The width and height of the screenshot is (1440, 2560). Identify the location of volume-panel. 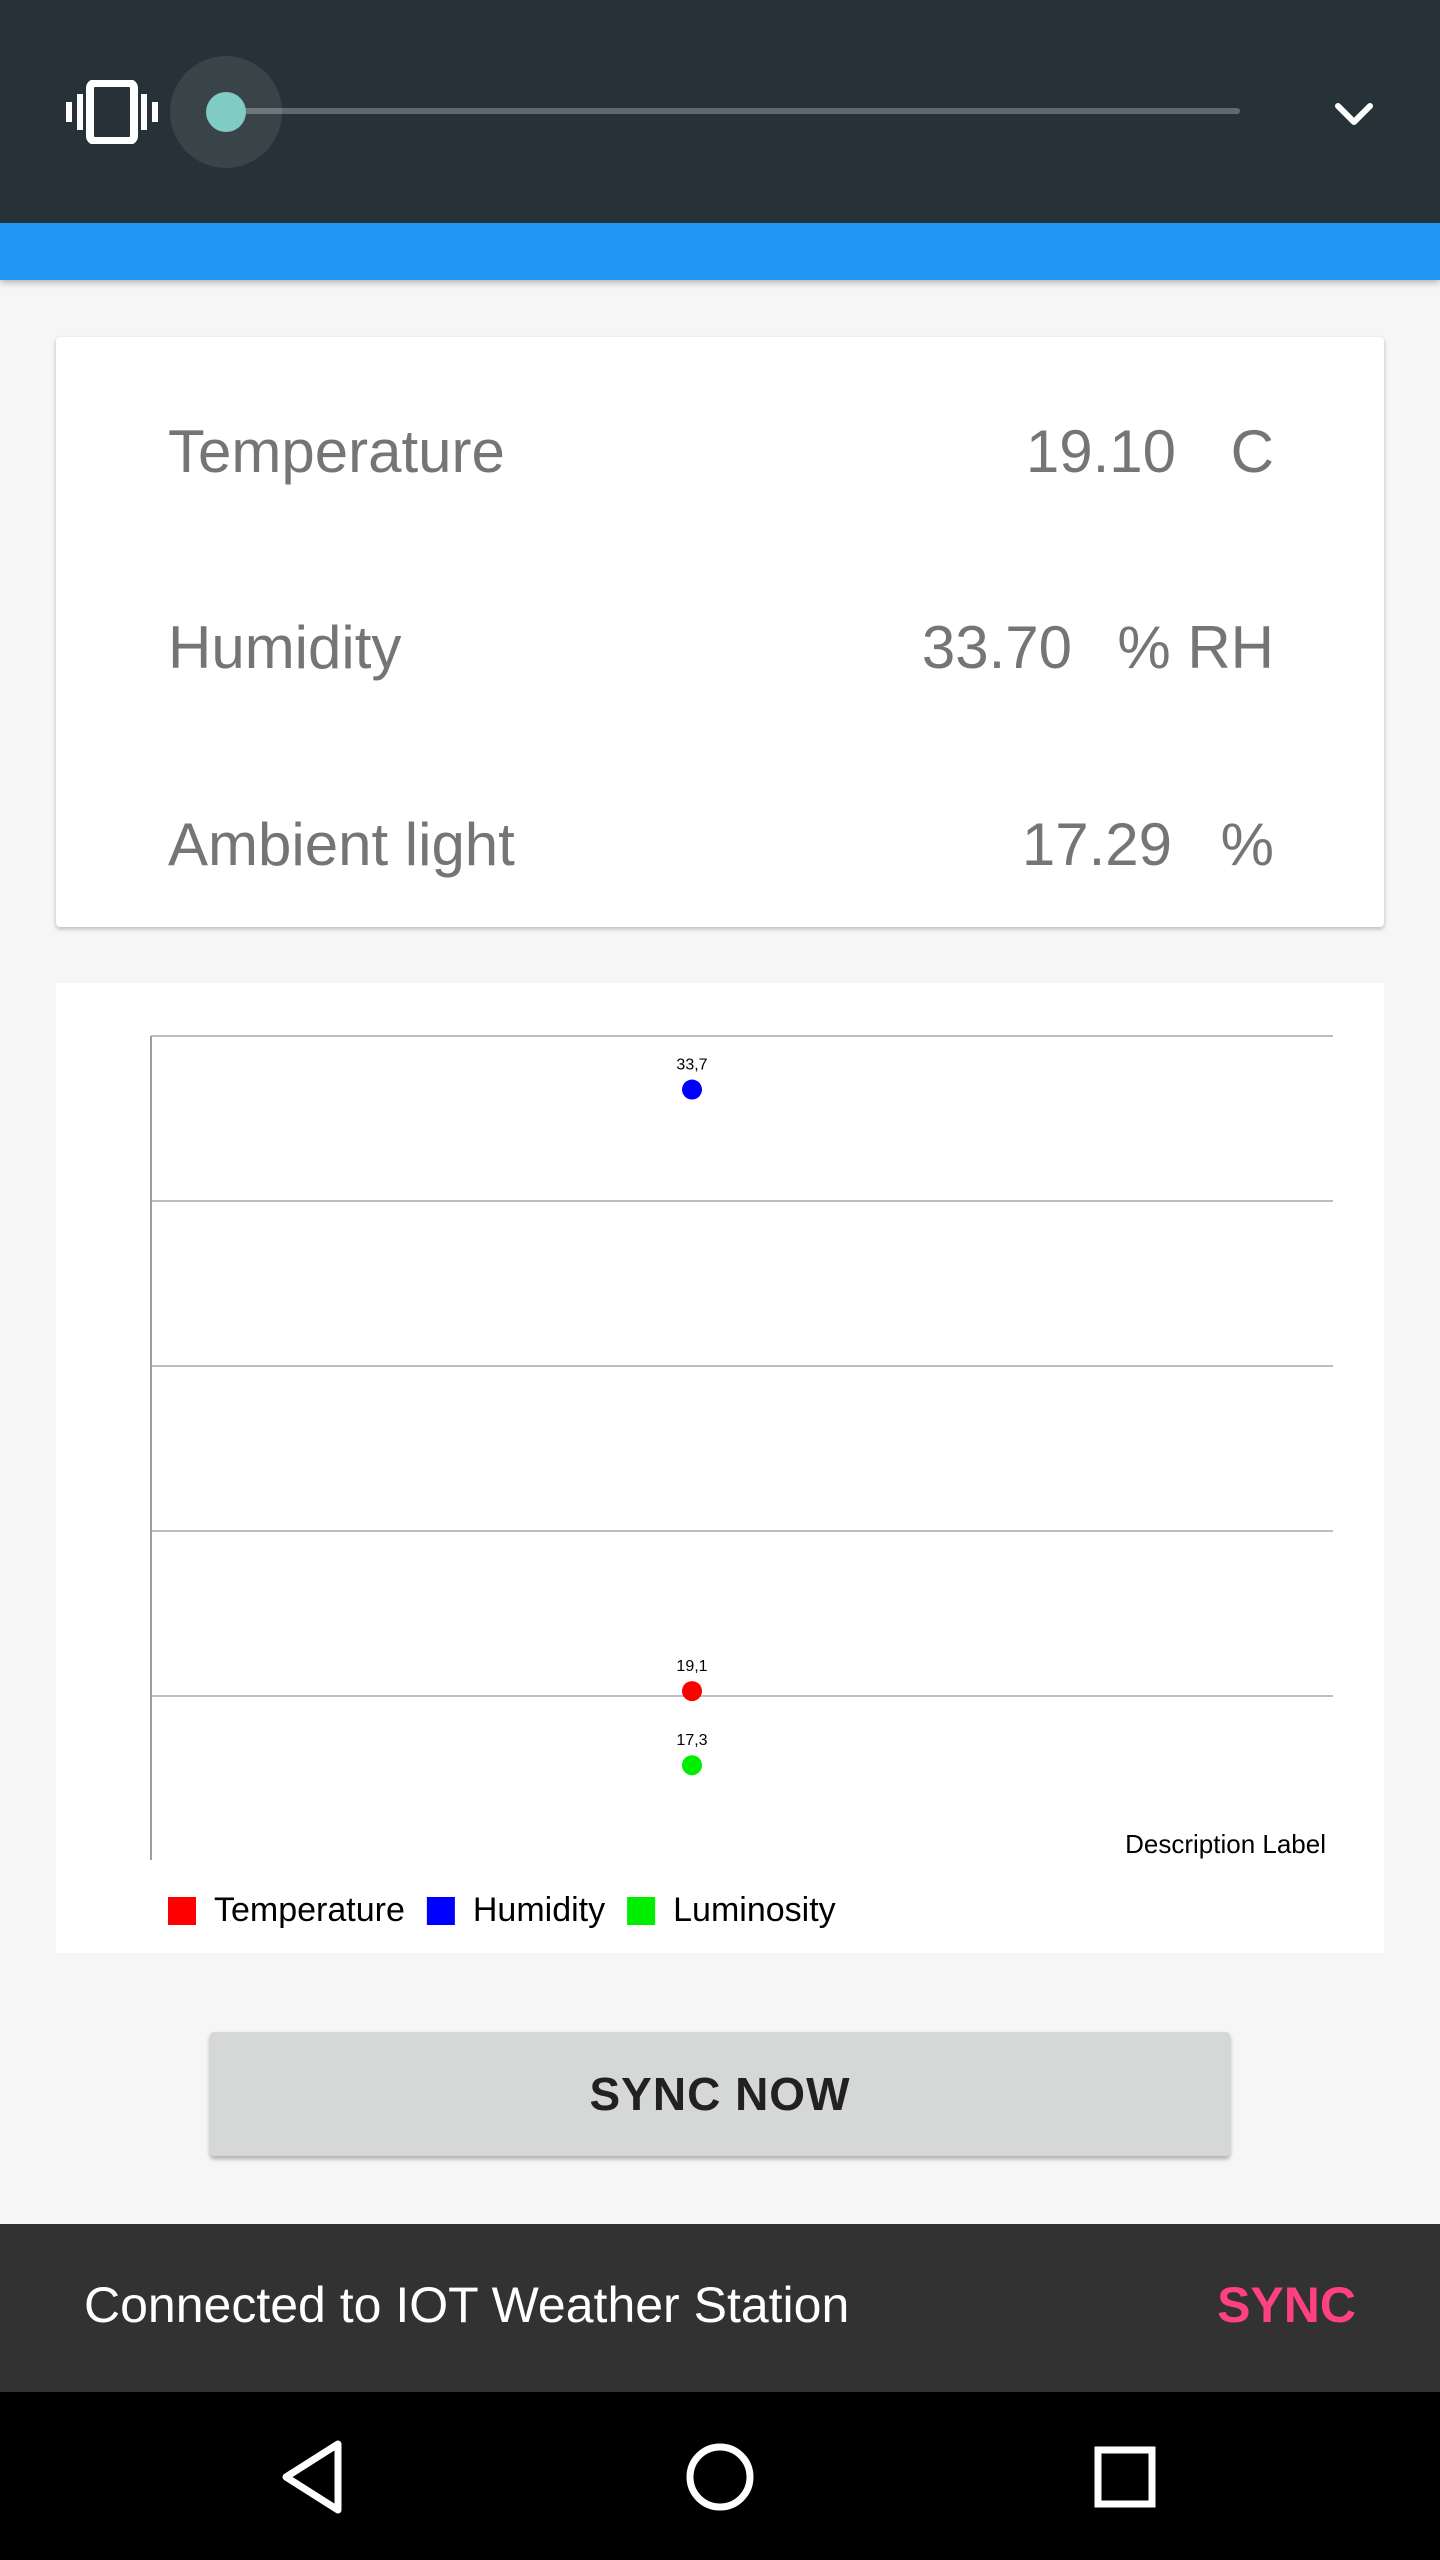
(720, 111).